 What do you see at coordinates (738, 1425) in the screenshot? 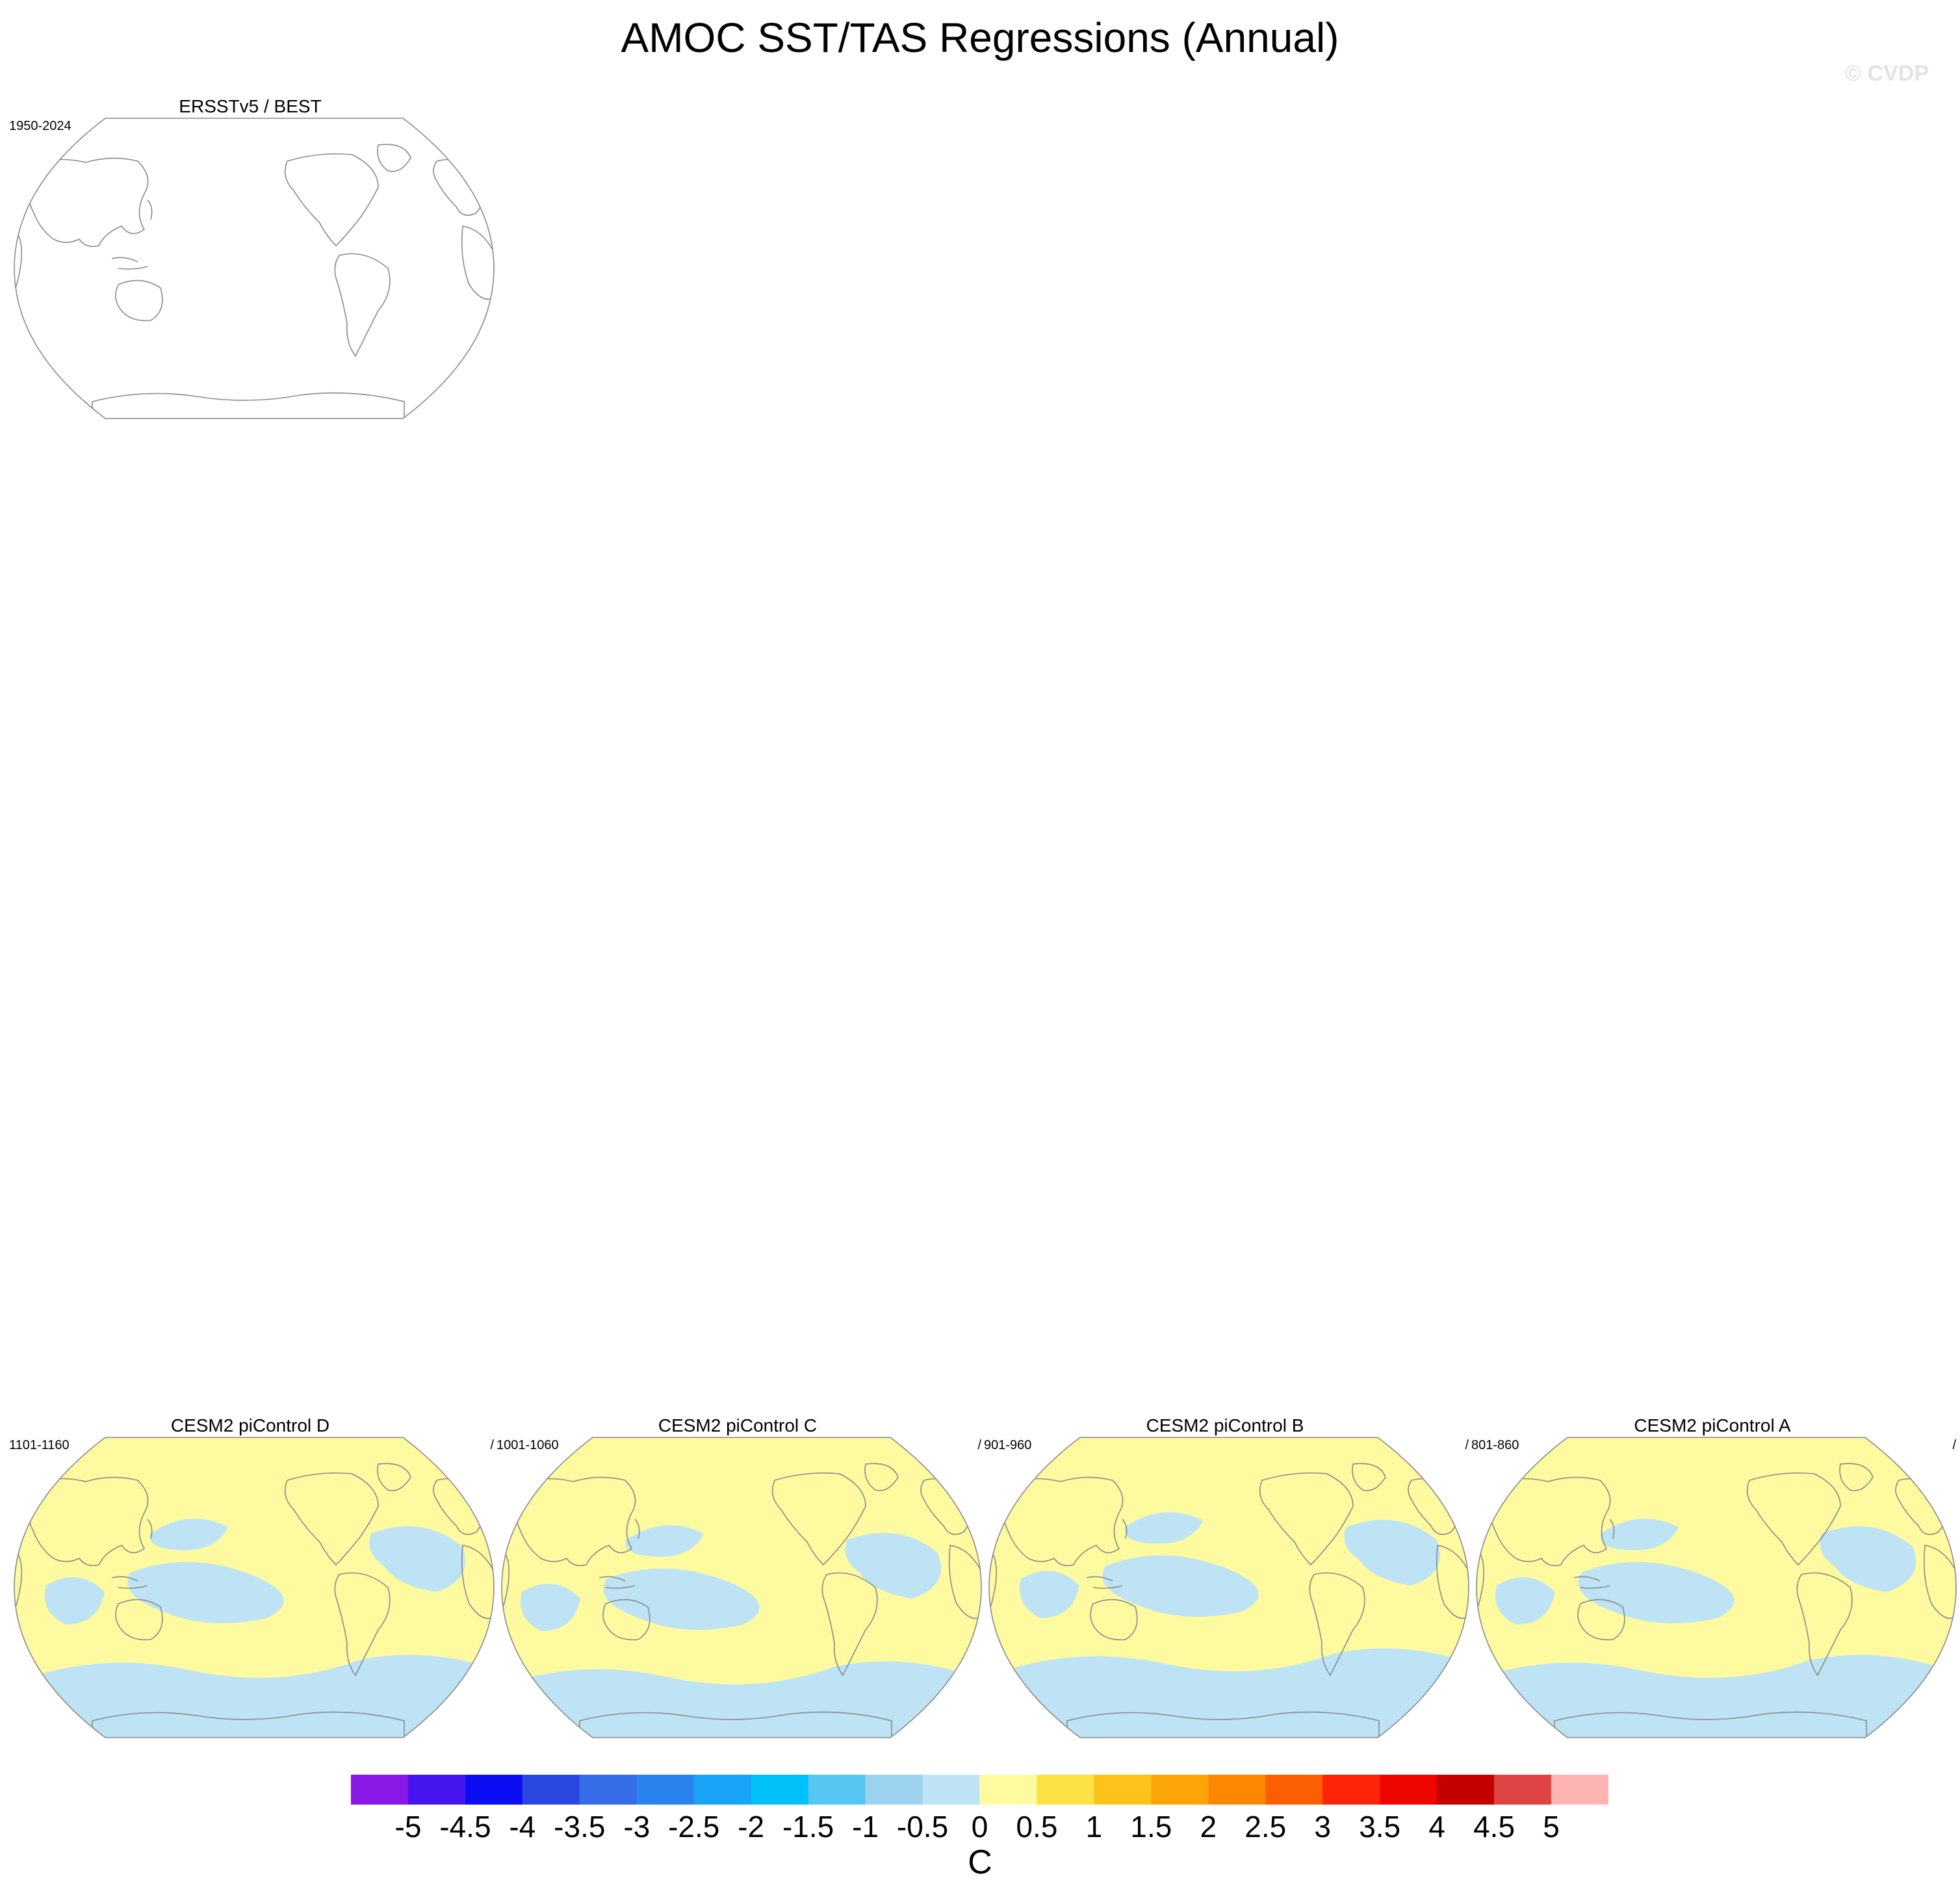
I see `panel-title: CESM2 piControl C` at bounding box center [738, 1425].